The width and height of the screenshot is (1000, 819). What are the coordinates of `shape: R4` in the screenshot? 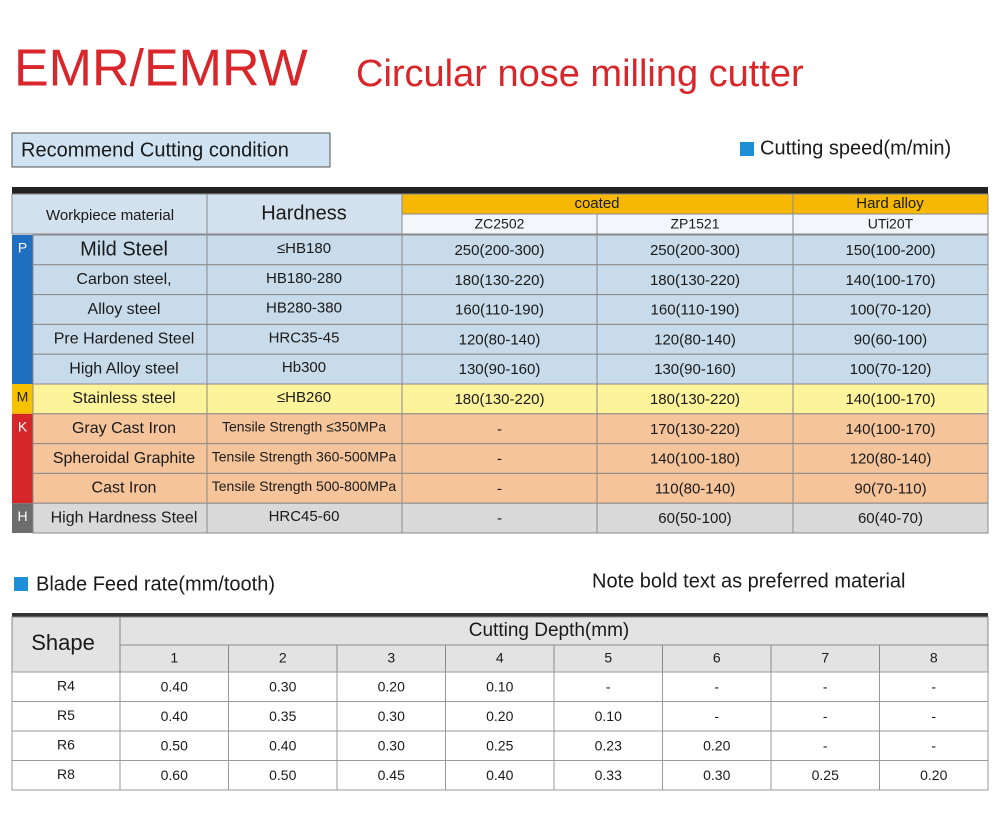 It's located at (66, 686).